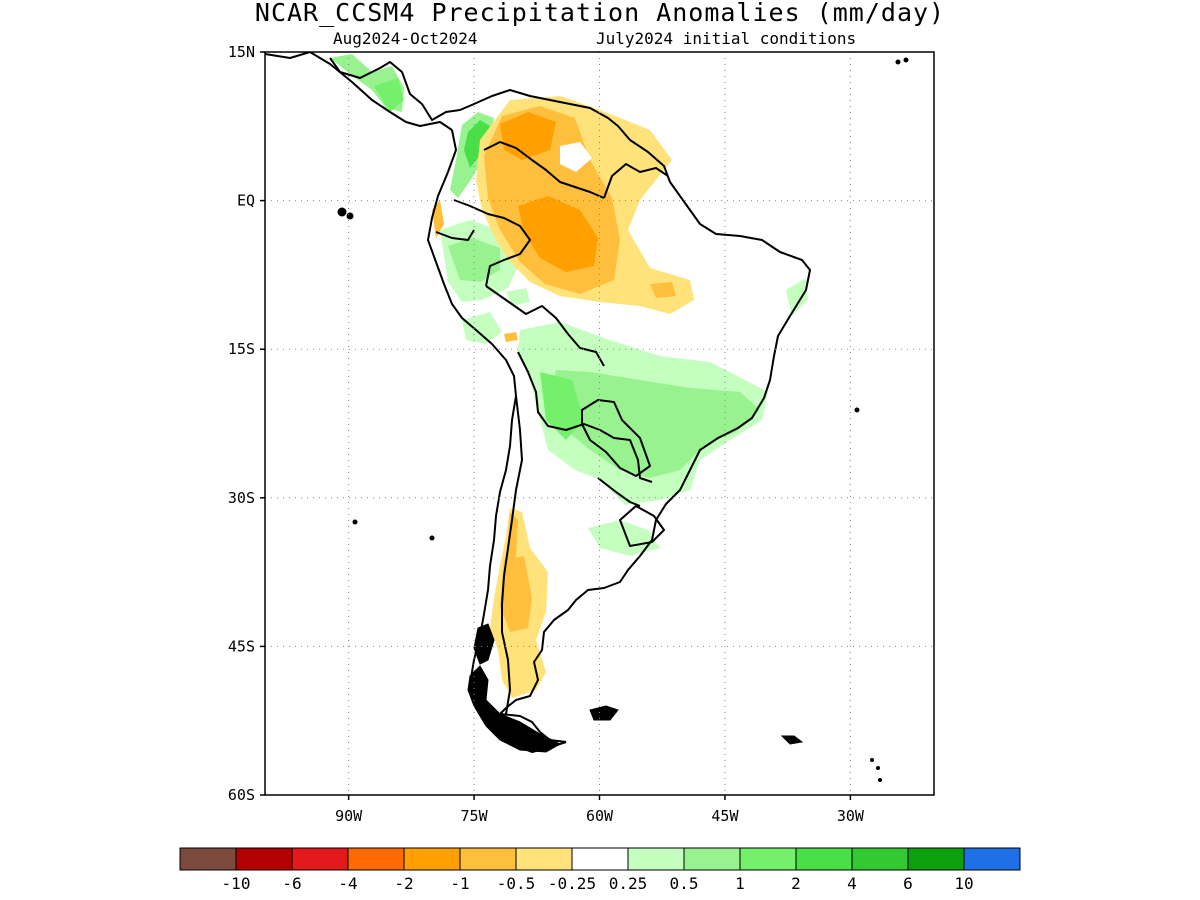  What do you see at coordinates (616, 438) in the screenshot?
I see `border-paraguay` at bounding box center [616, 438].